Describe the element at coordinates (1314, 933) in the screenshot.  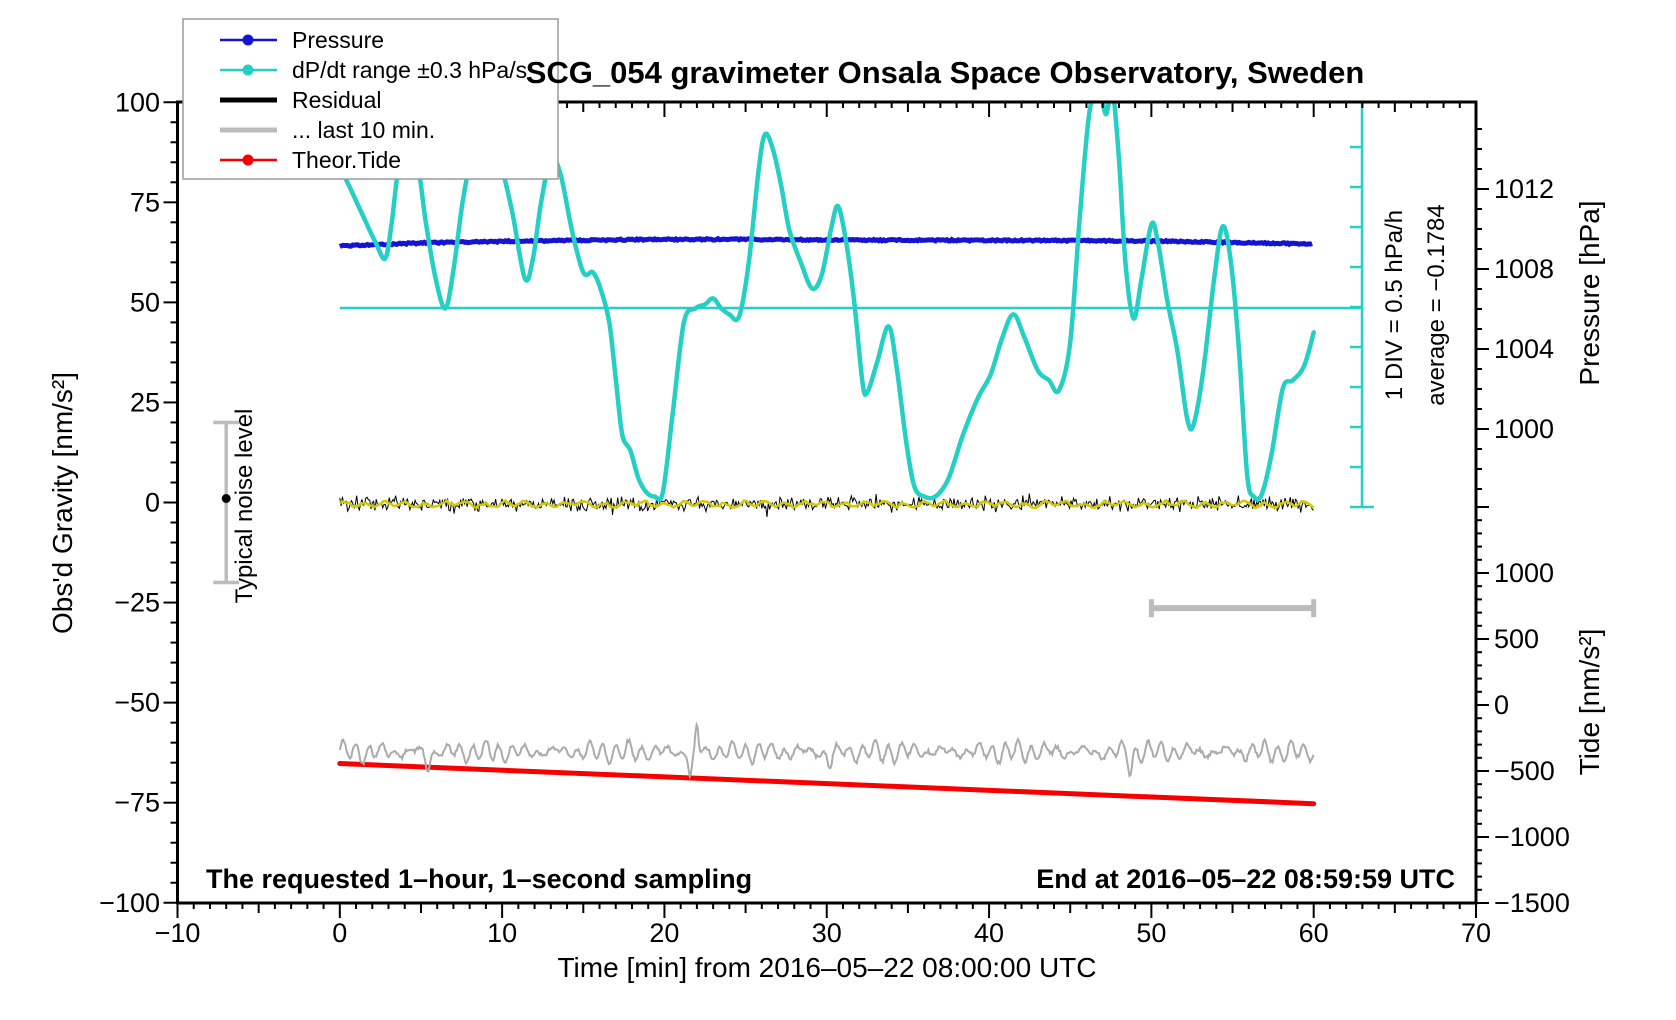
I see `x-tick-label: 60` at that location.